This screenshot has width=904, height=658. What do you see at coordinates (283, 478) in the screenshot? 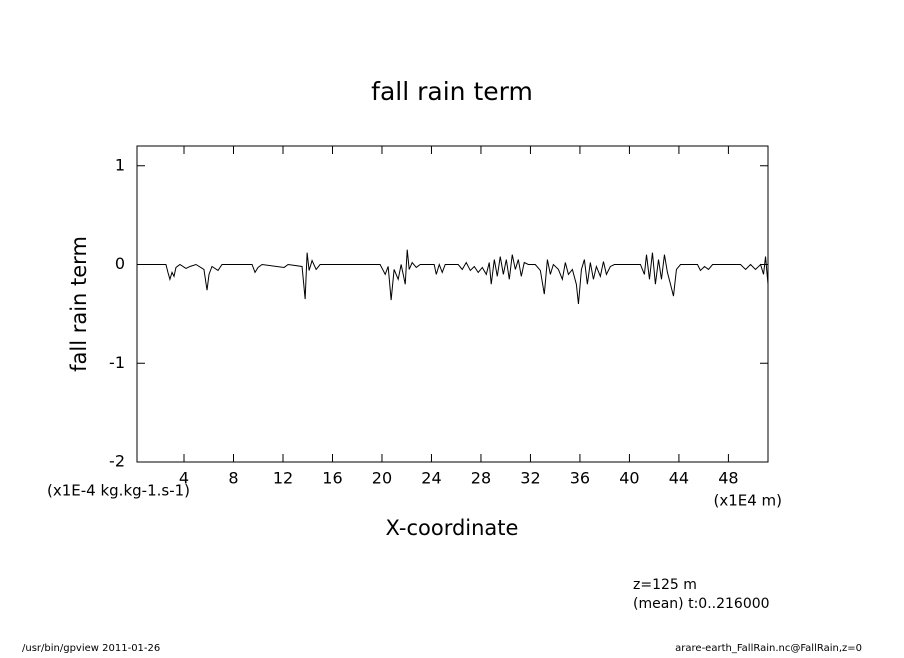
I see `x-tick-label: 12` at bounding box center [283, 478].